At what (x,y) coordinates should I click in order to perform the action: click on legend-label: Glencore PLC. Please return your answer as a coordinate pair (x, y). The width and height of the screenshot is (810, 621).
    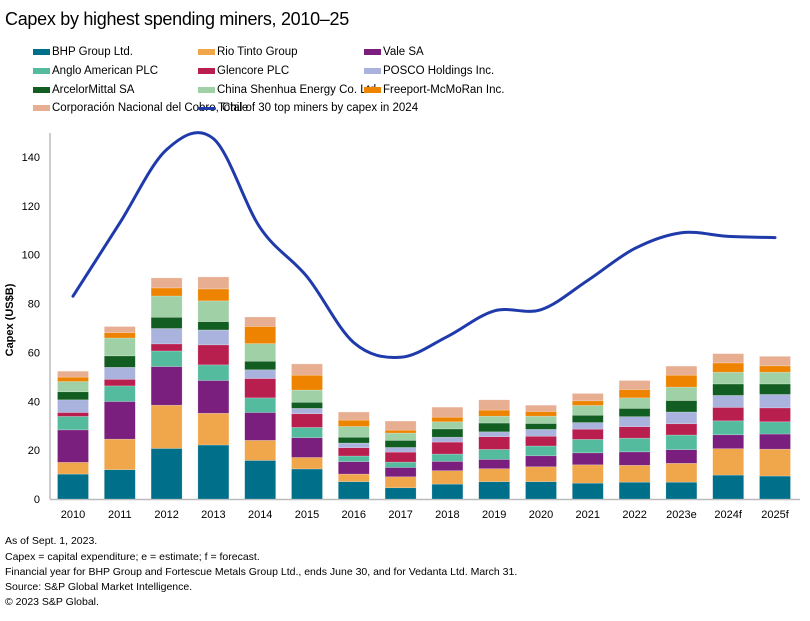
    Looking at the image, I should click on (253, 71).